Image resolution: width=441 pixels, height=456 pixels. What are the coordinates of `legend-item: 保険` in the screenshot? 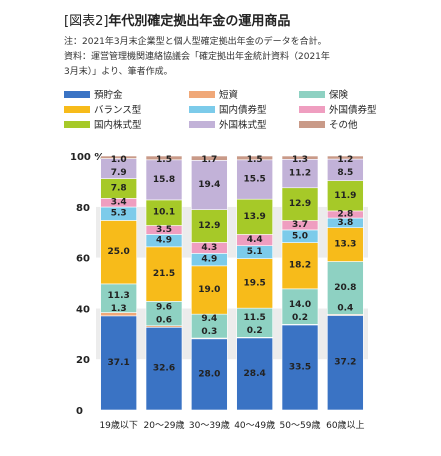 It's located at (323, 94).